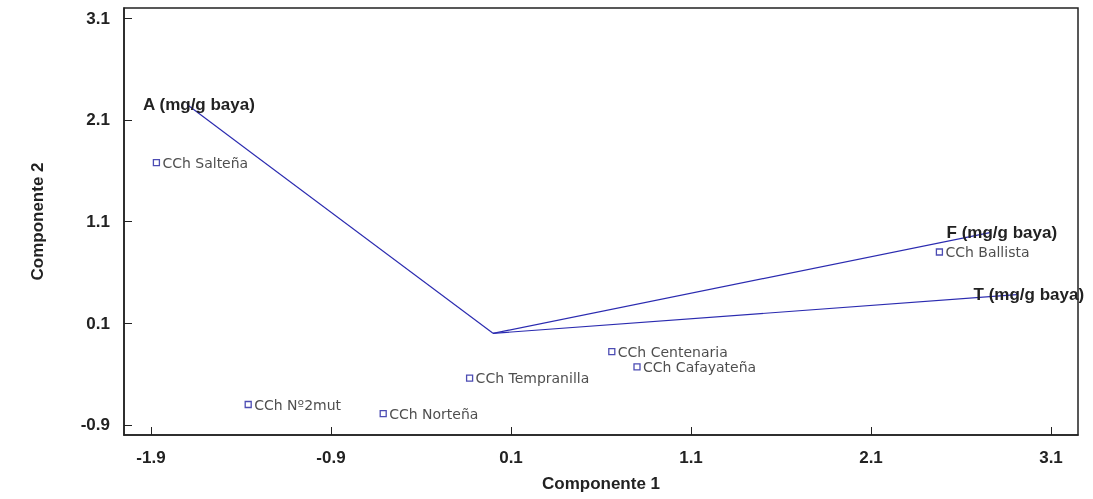 The width and height of the screenshot is (1093, 499). I want to click on x-tick-label: 1.1, so click(691, 457).